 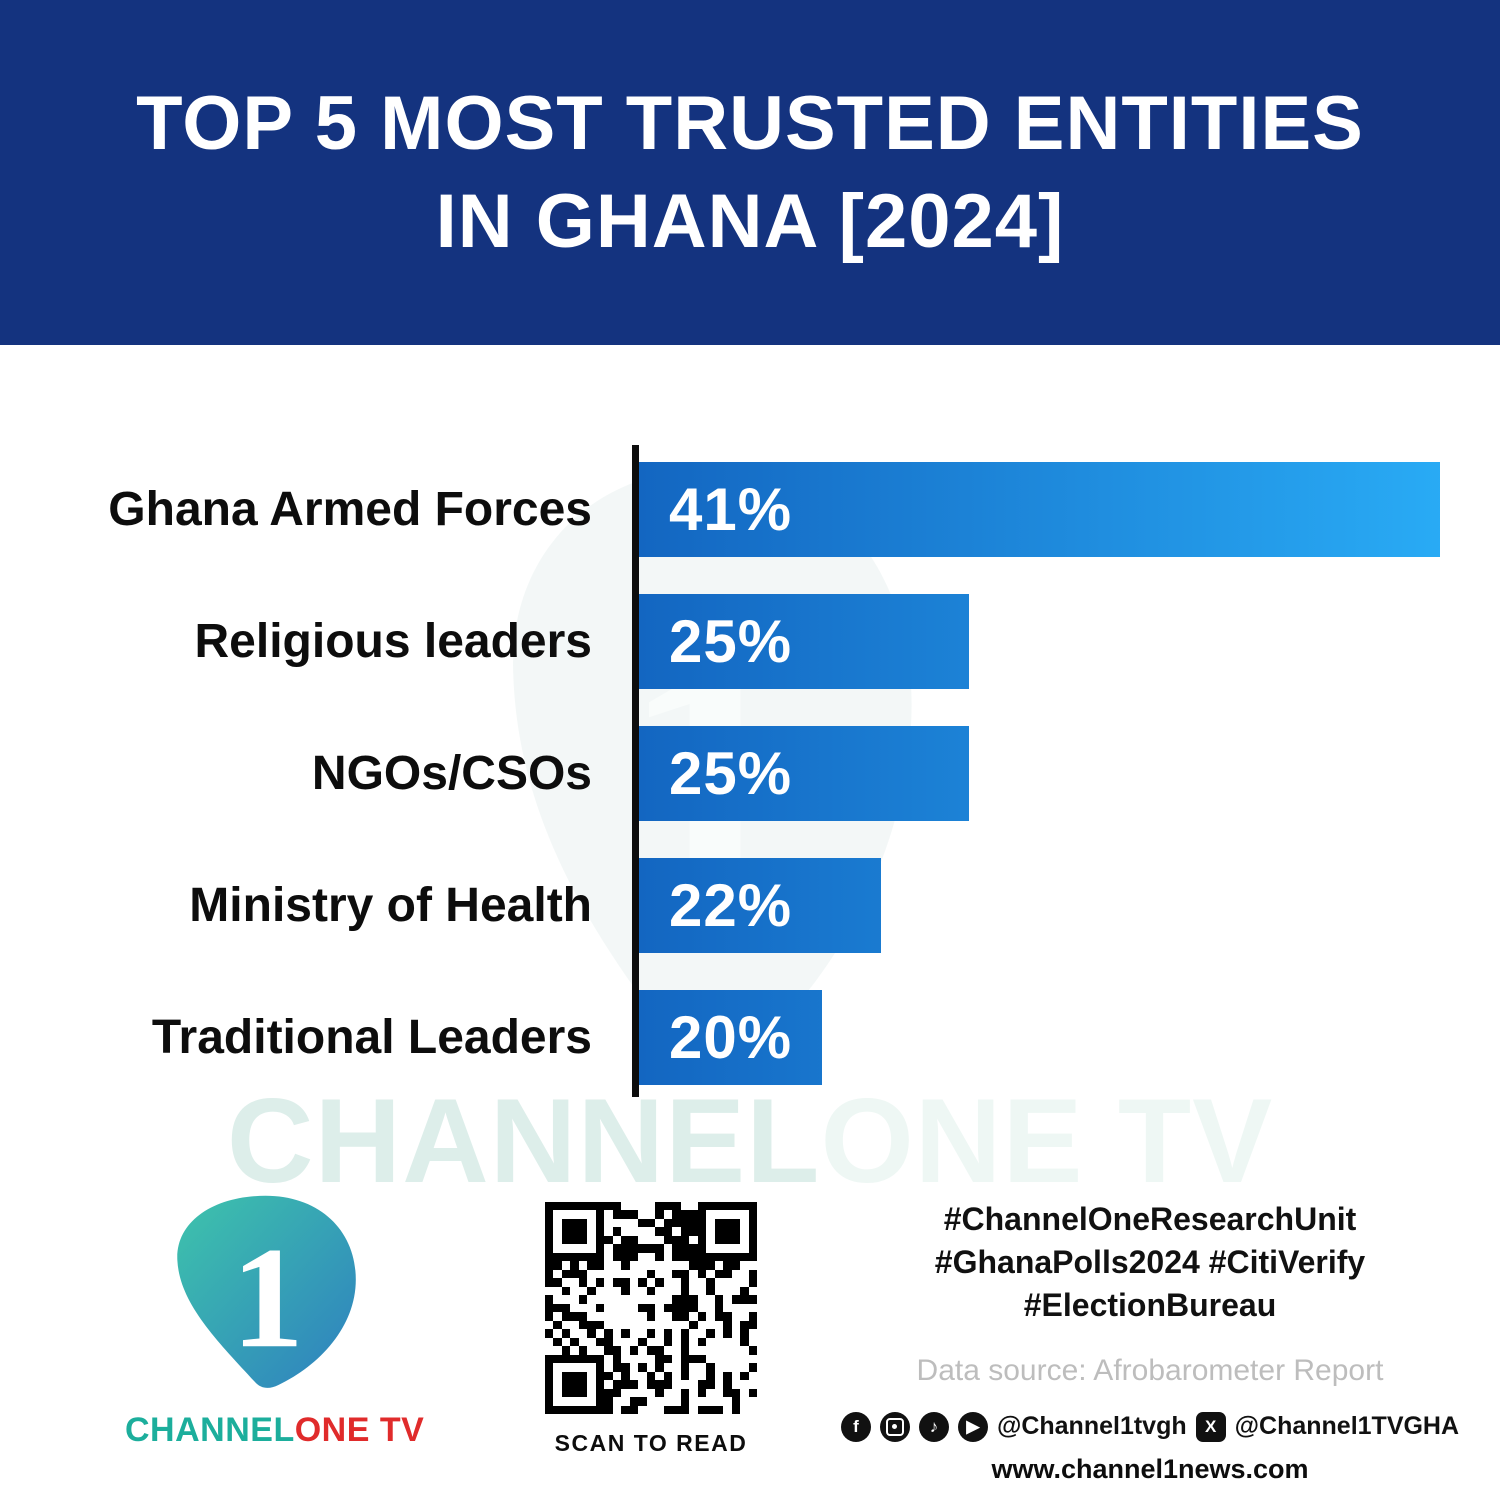 I want to click on bar-track: 25%, so click(x=1039, y=773).